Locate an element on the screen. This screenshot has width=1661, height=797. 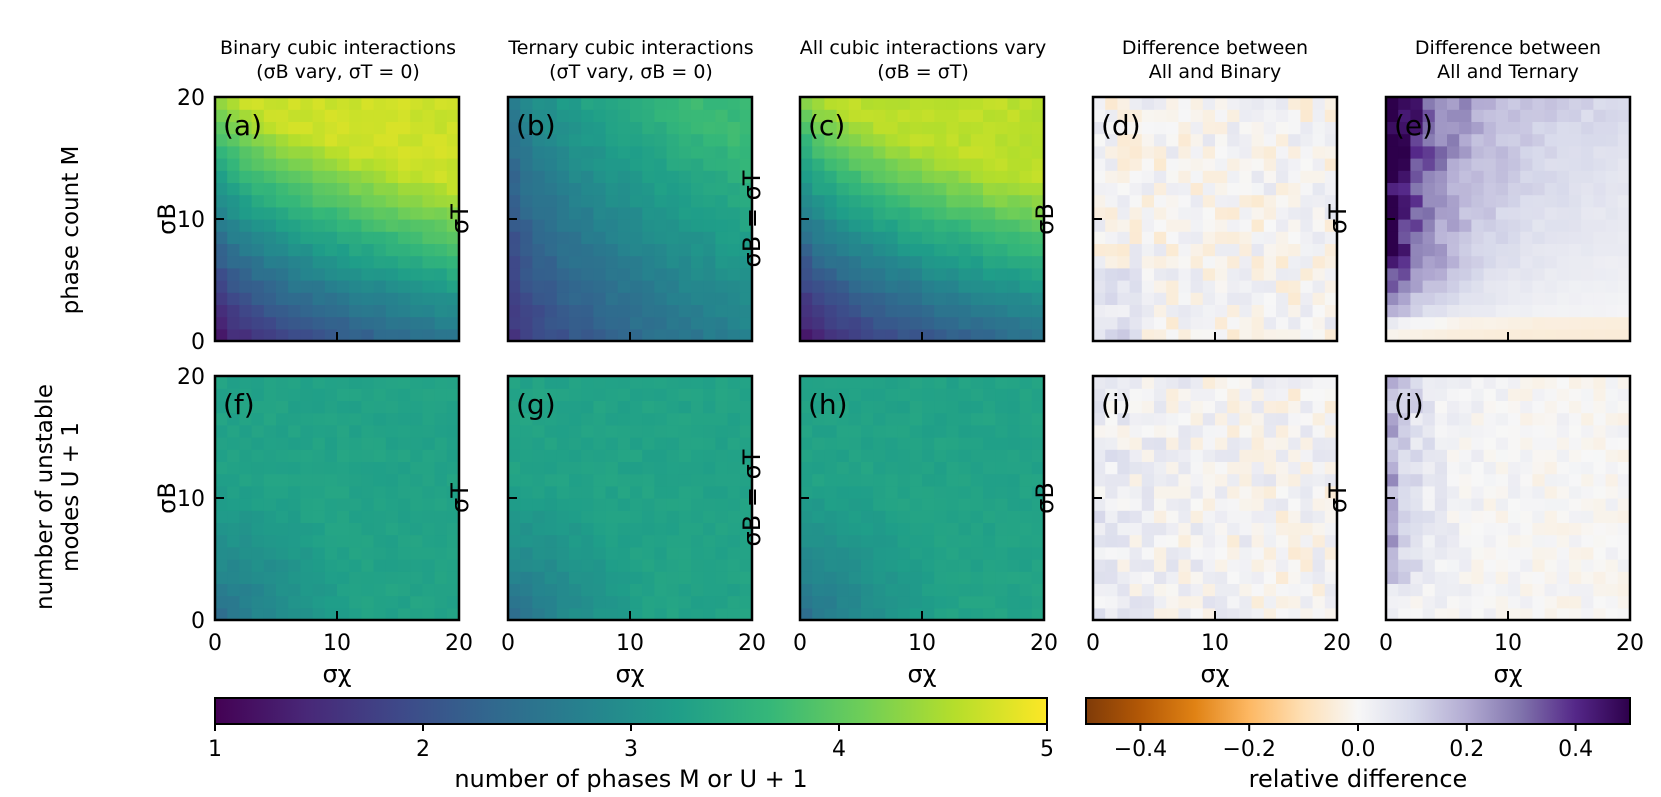
y-tick-label: 20 is located at coordinates (191, 377).